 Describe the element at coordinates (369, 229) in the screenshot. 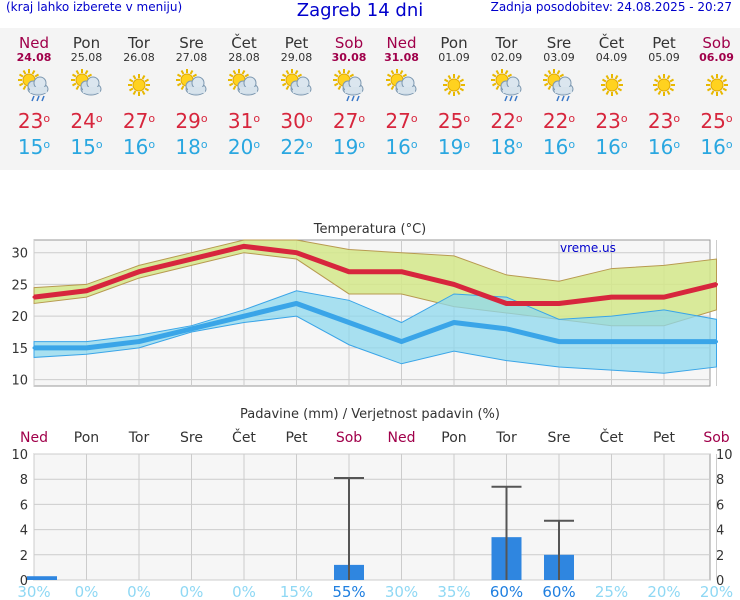

I see `temperature-chart-title: Temperatura (°C)` at that location.